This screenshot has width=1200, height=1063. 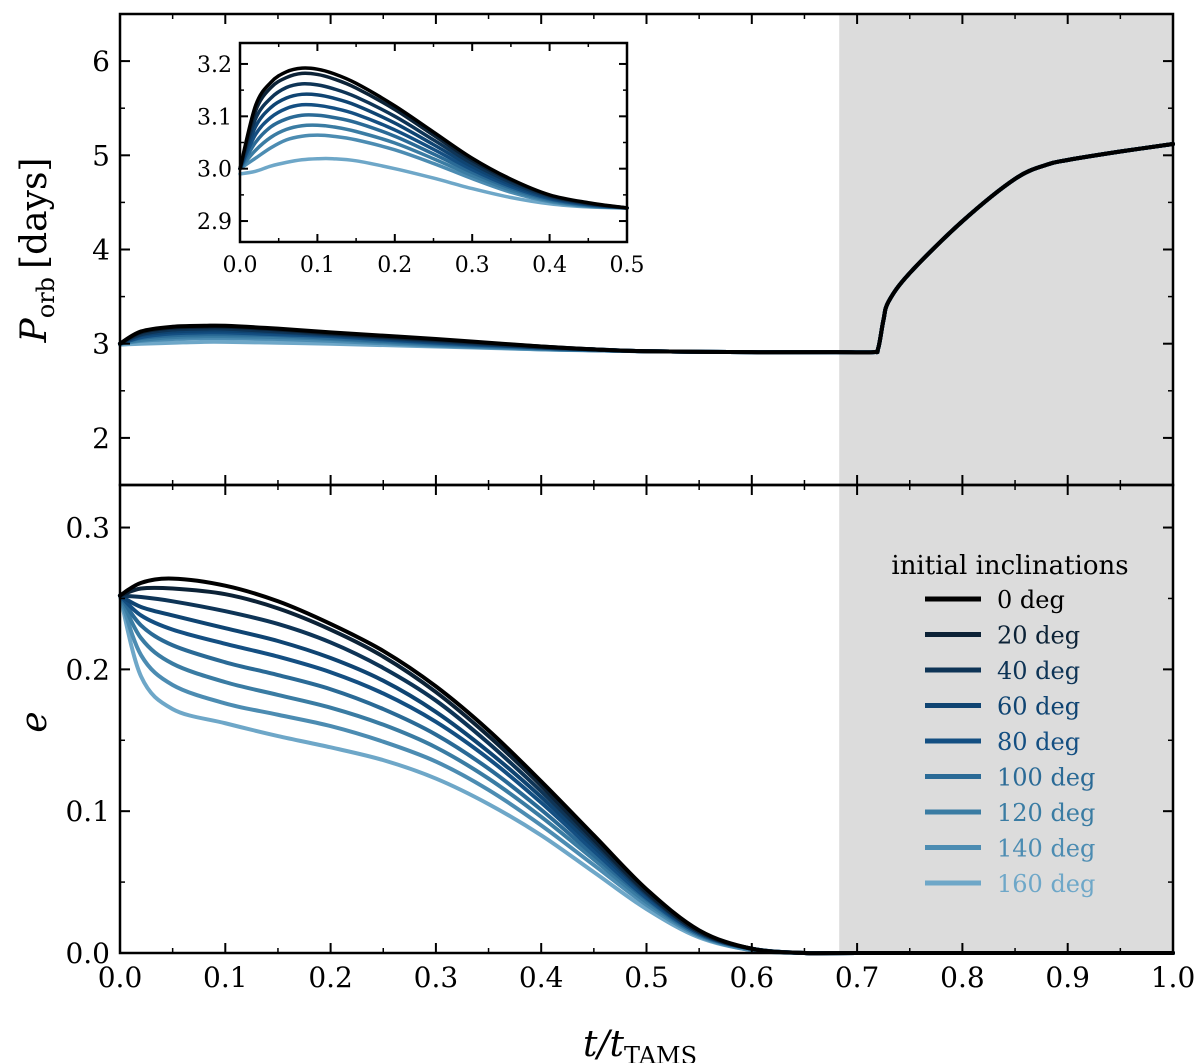 I want to click on inset-background, so click(x=433, y=142).